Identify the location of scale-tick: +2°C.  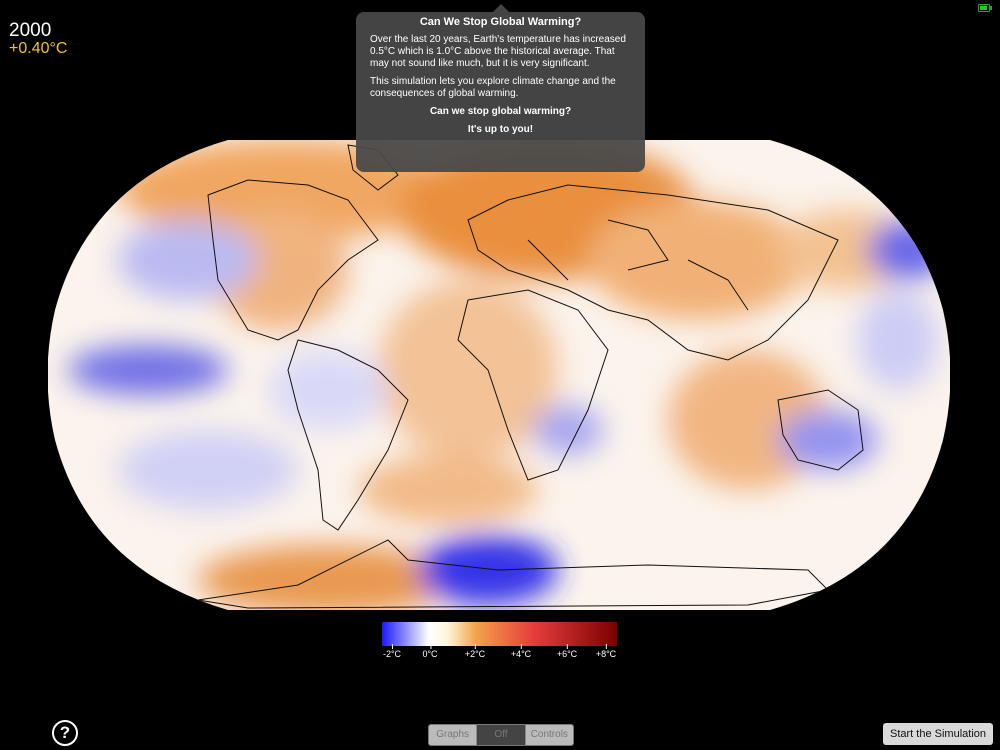
(475, 651).